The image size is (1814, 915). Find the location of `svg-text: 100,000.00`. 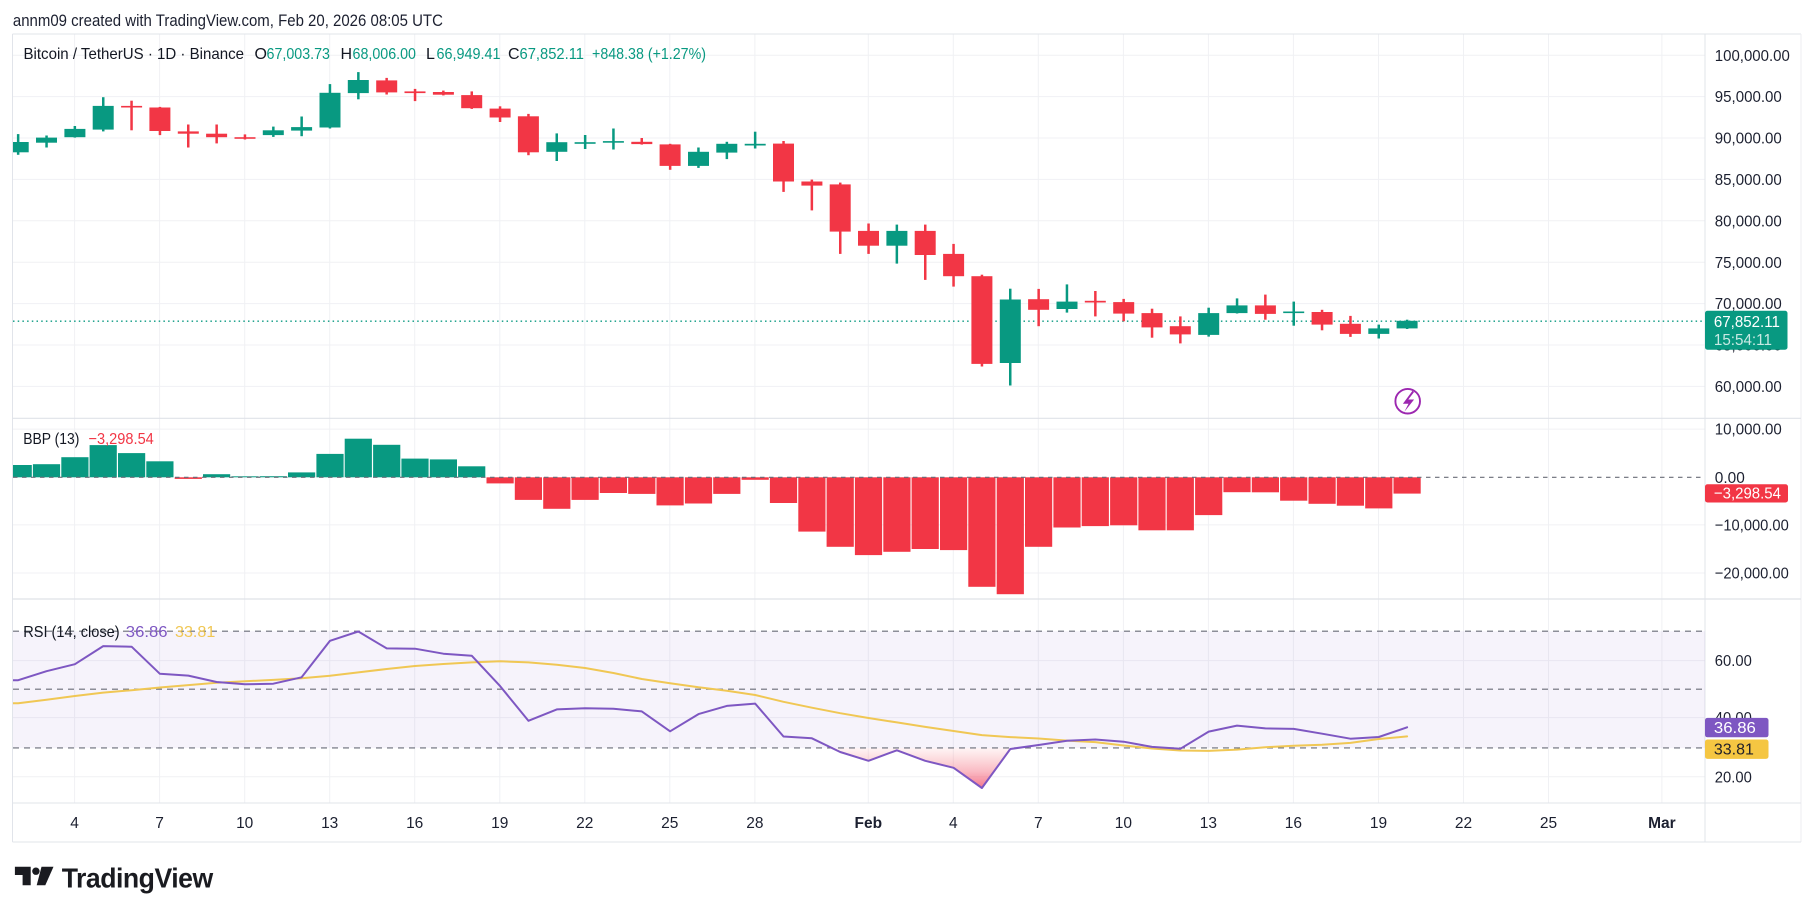

svg-text: 100,000.00 is located at coordinates (1752, 56).